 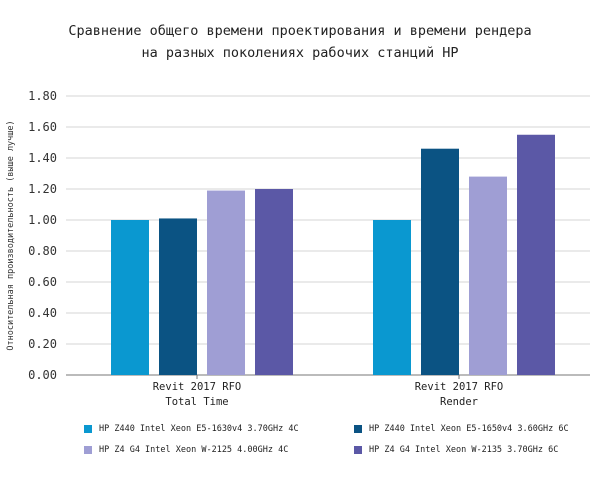 What do you see at coordinates (42, 96) in the screenshot?
I see `y-tick-label: 1.80` at bounding box center [42, 96].